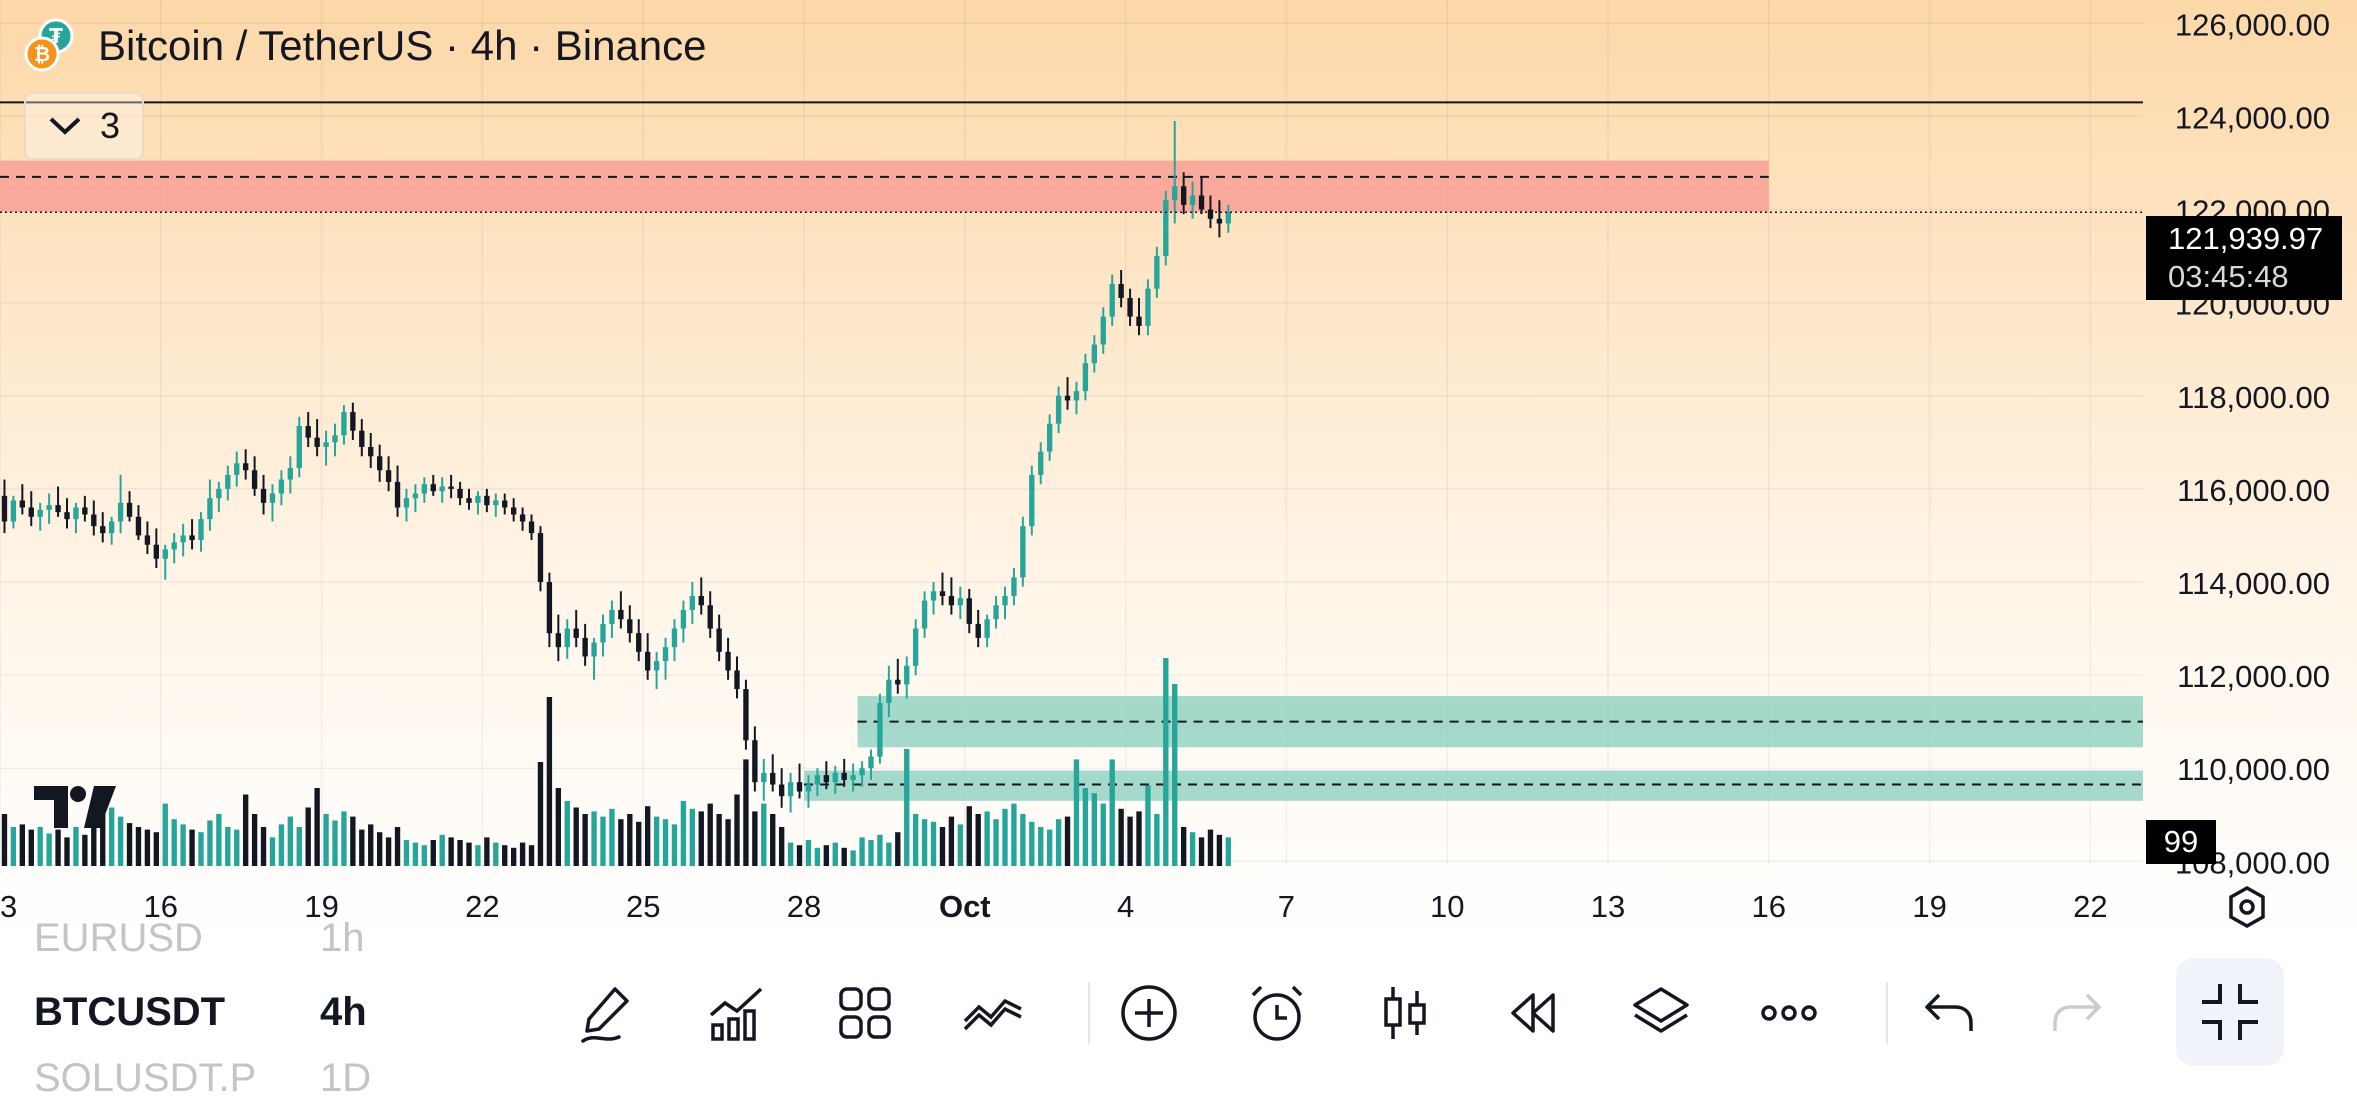  I want to click on compare-button, so click(993, 1013).